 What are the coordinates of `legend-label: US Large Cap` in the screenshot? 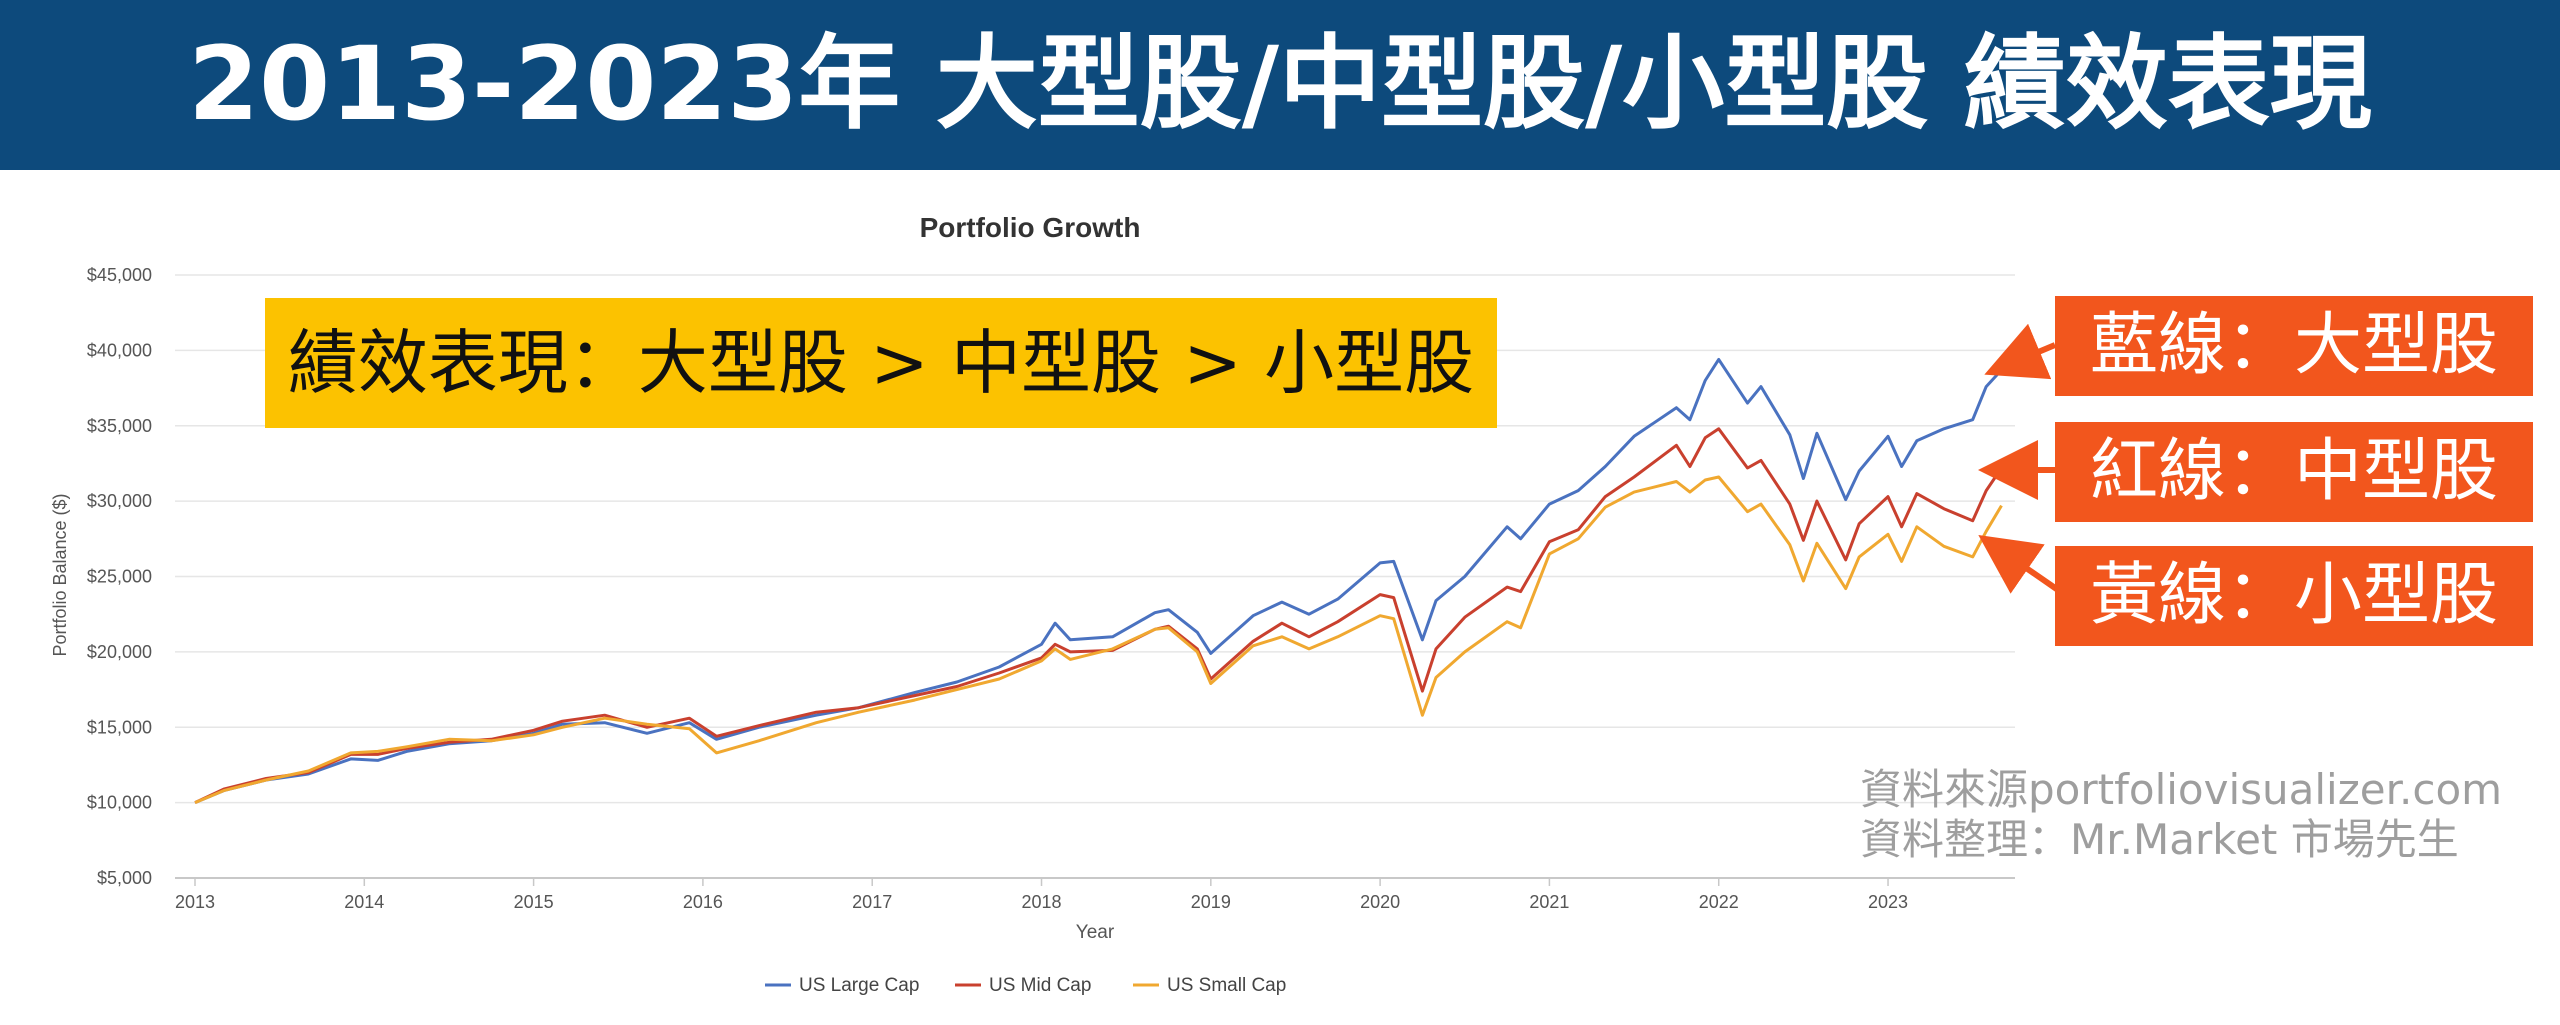 It's located at (859, 985).